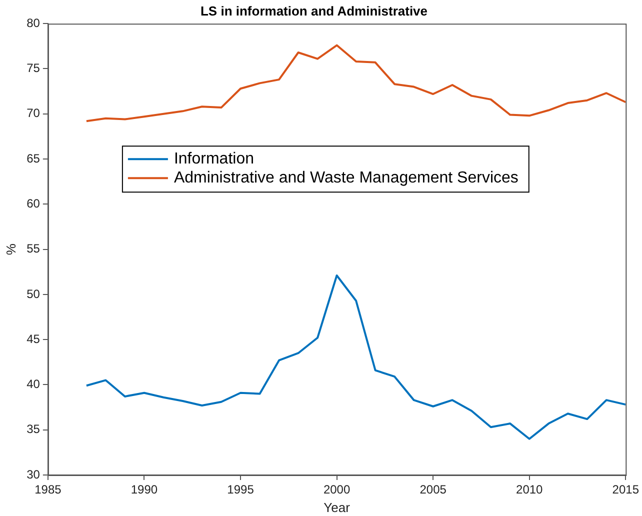  Describe the element at coordinates (626, 489) in the screenshot. I see `x-tick-label: 2015` at that location.